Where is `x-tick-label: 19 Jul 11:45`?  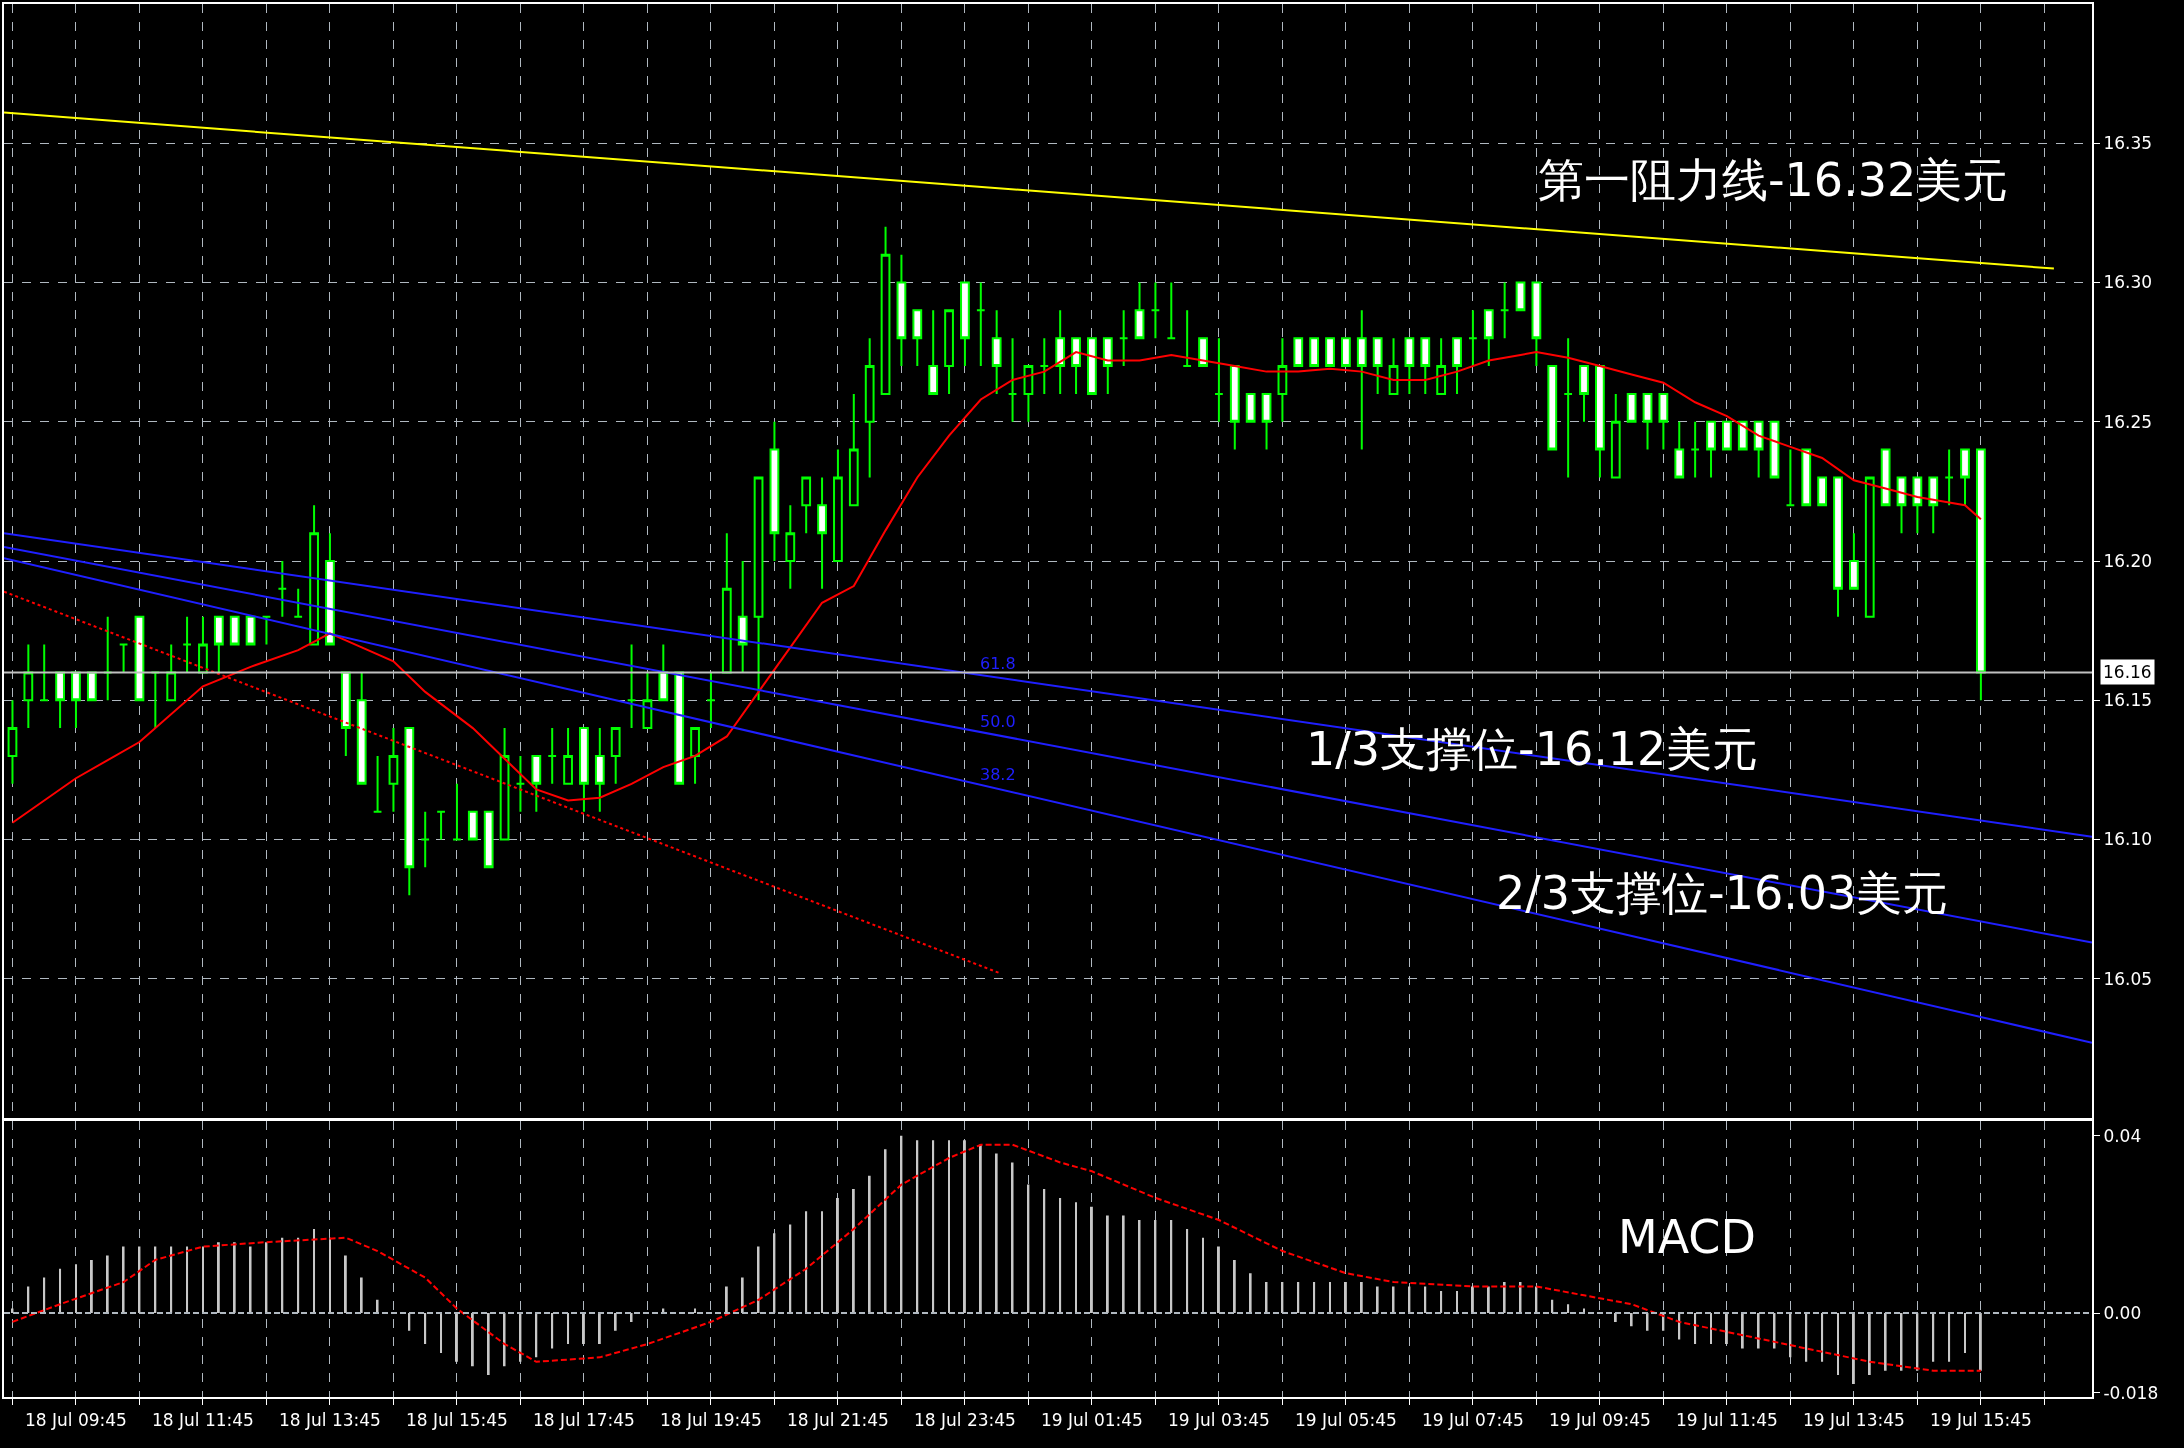 x-tick-label: 19 Jul 11:45 is located at coordinates (1726, 1419).